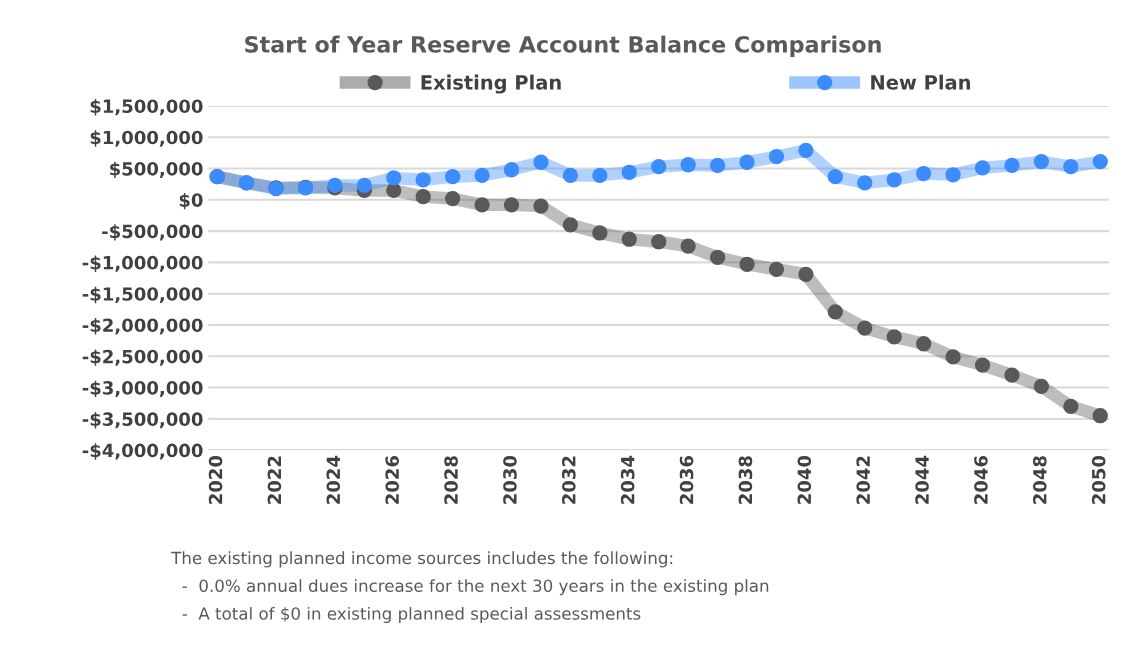 Image resolution: width=1126 pixels, height=662 pixels. What do you see at coordinates (142, 420) in the screenshot?
I see `y-tick-label: -$3,500,000` at bounding box center [142, 420].